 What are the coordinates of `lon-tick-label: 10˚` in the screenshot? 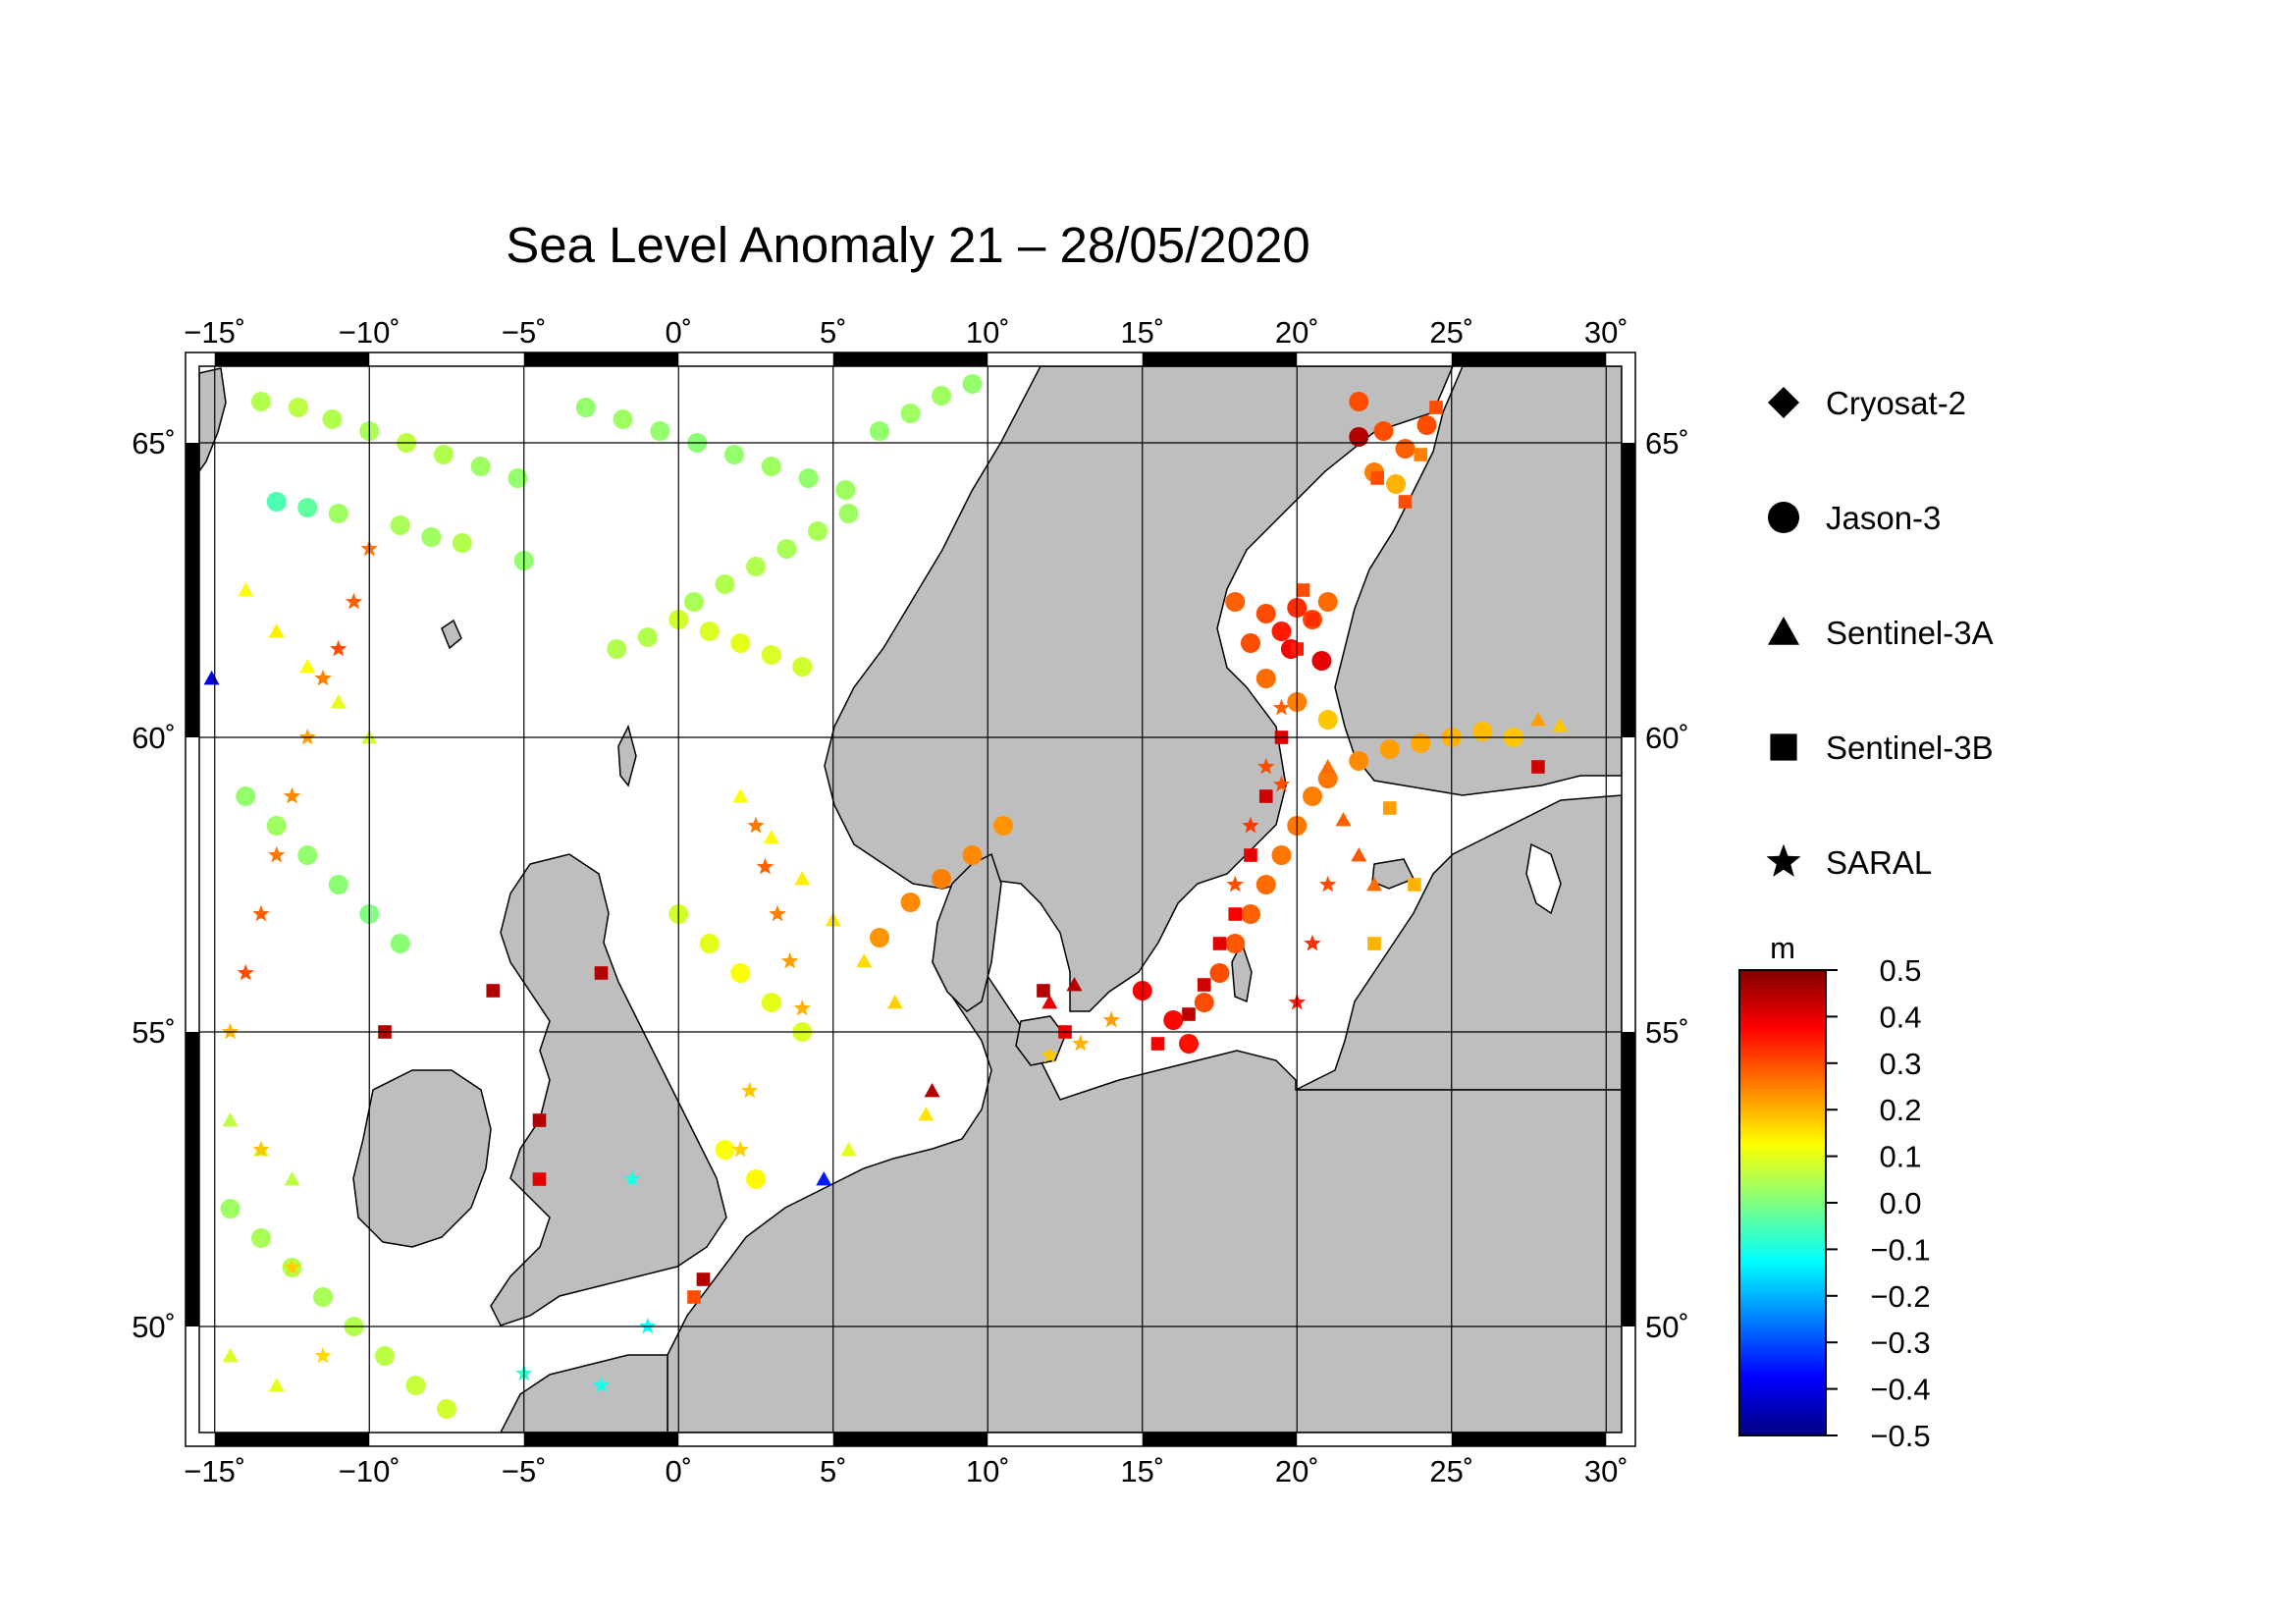 It's located at (988, 332).